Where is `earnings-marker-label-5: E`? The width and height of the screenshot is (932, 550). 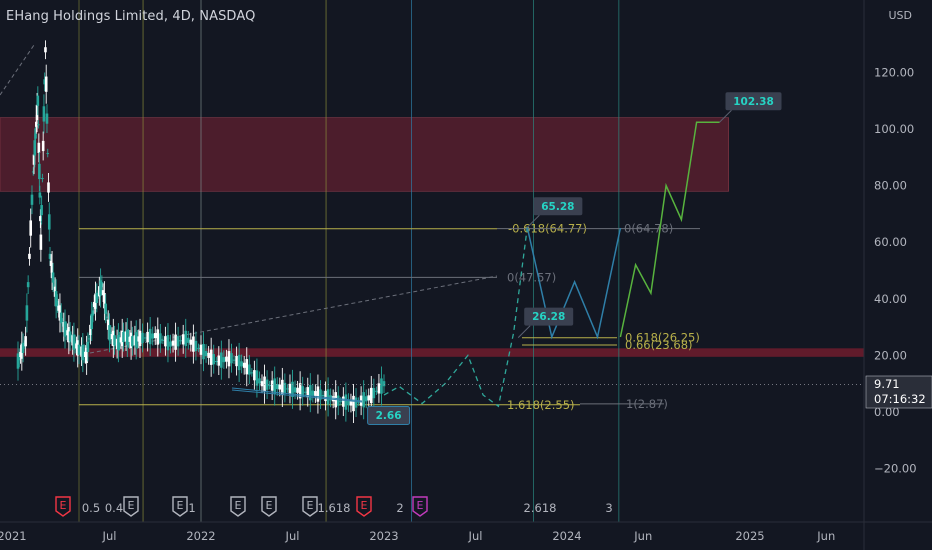 earnings-marker-label-5: E is located at coordinates (310, 505).